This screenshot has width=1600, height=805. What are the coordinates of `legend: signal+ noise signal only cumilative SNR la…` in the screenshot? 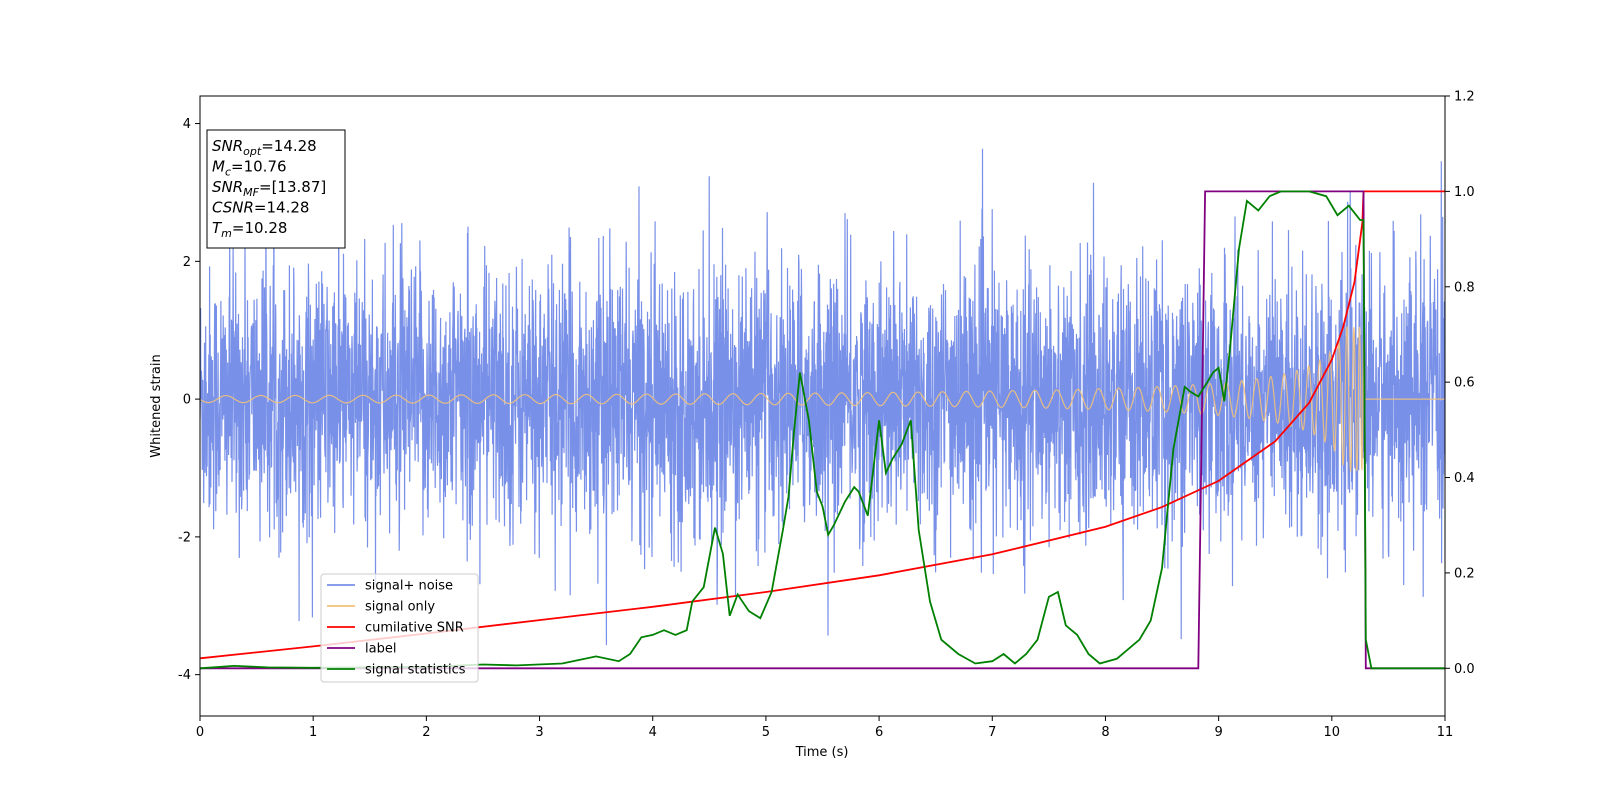 It's located at (399, 628).